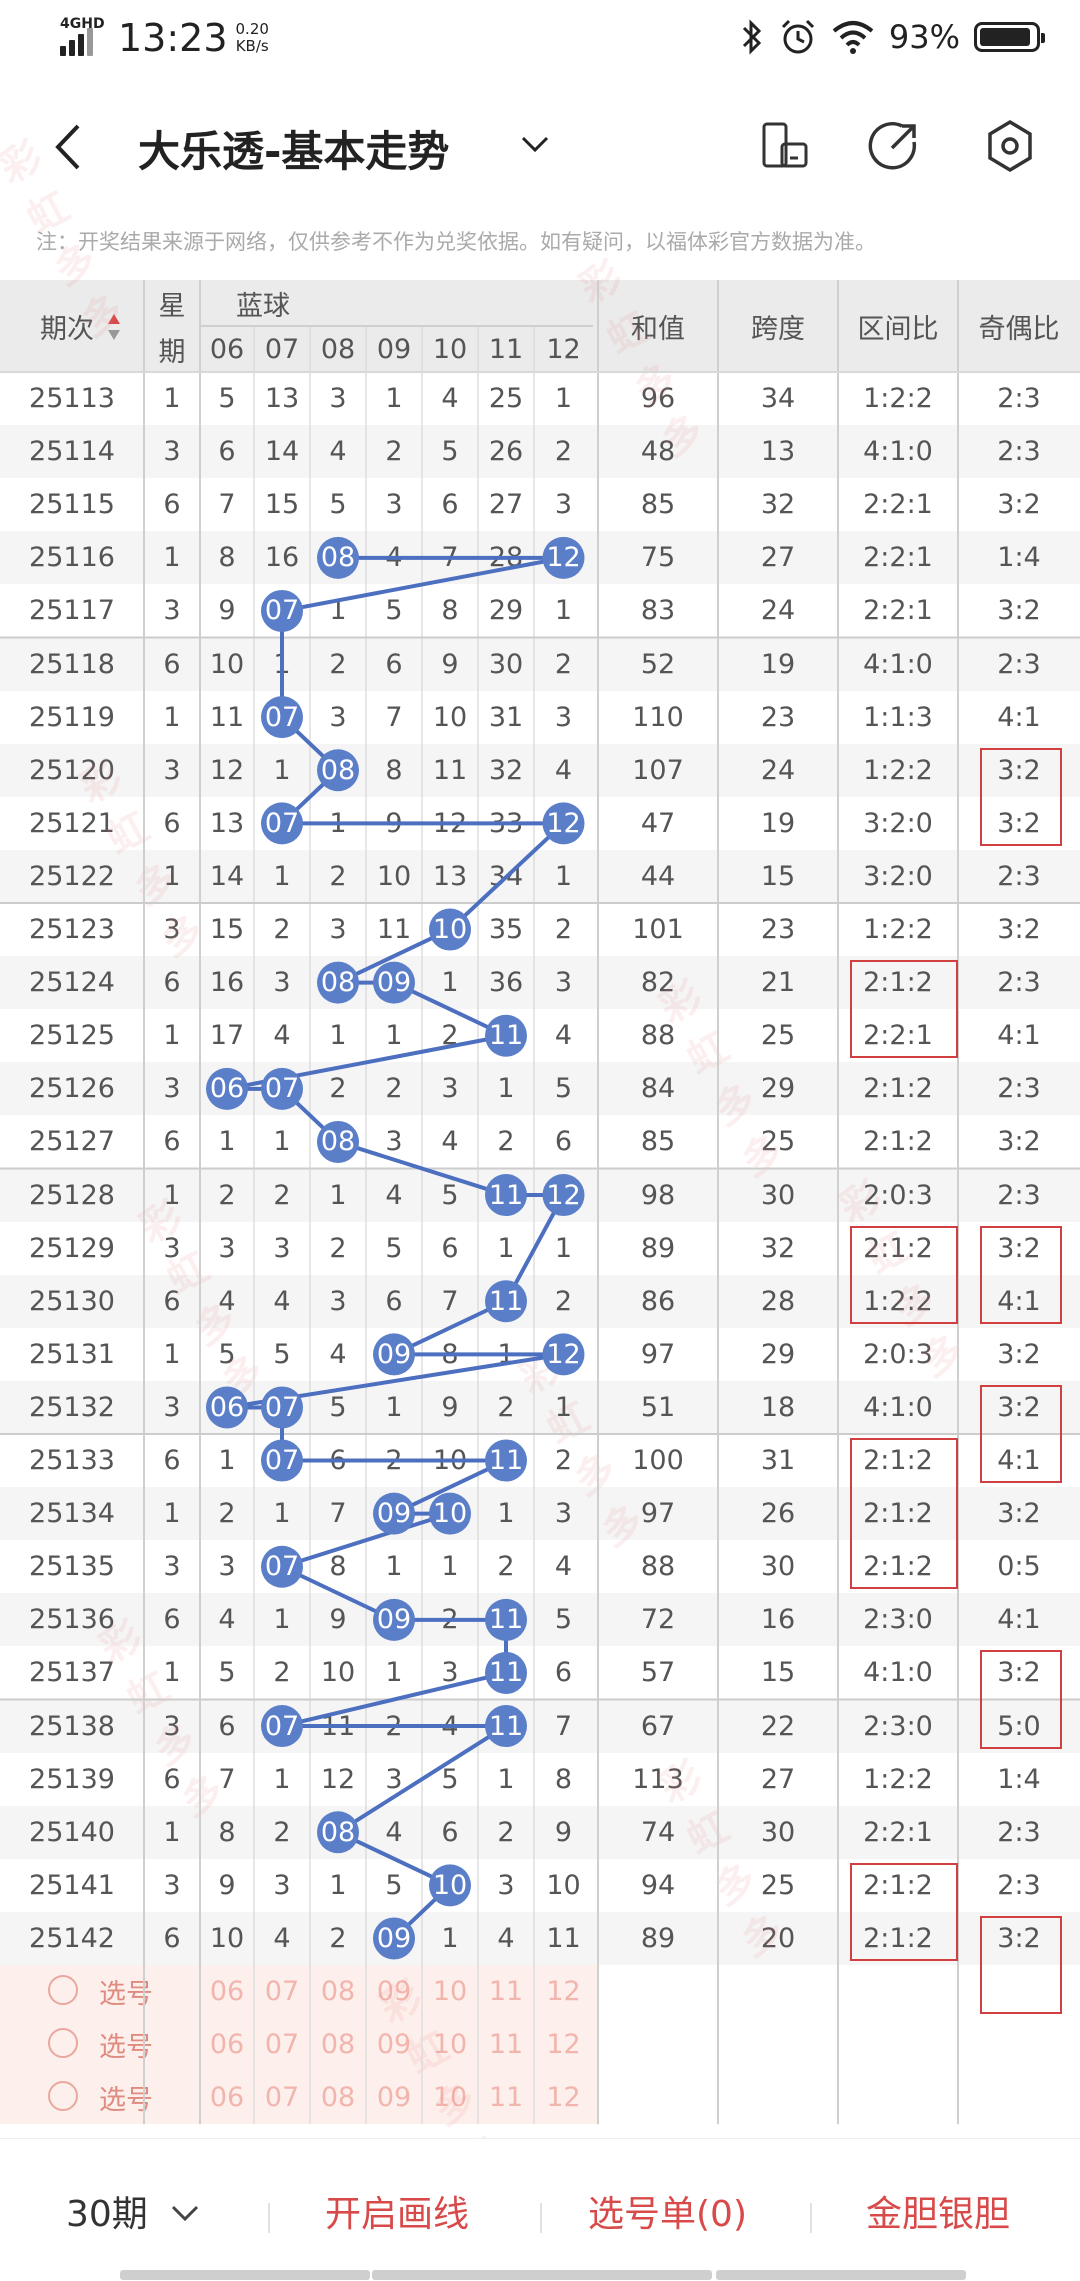 This screenshot has width=1080, height=2281. Describe the element at coordinates (658, 717) in the screenshot. I see `sum-cell: 110` at that location.